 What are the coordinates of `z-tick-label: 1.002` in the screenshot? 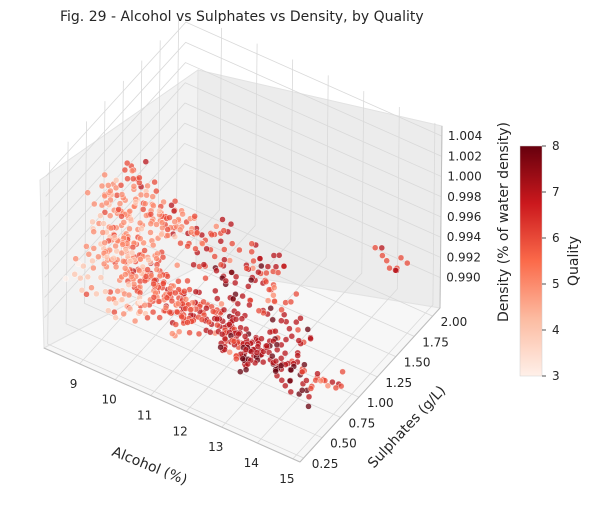 It's located at (465, 156).